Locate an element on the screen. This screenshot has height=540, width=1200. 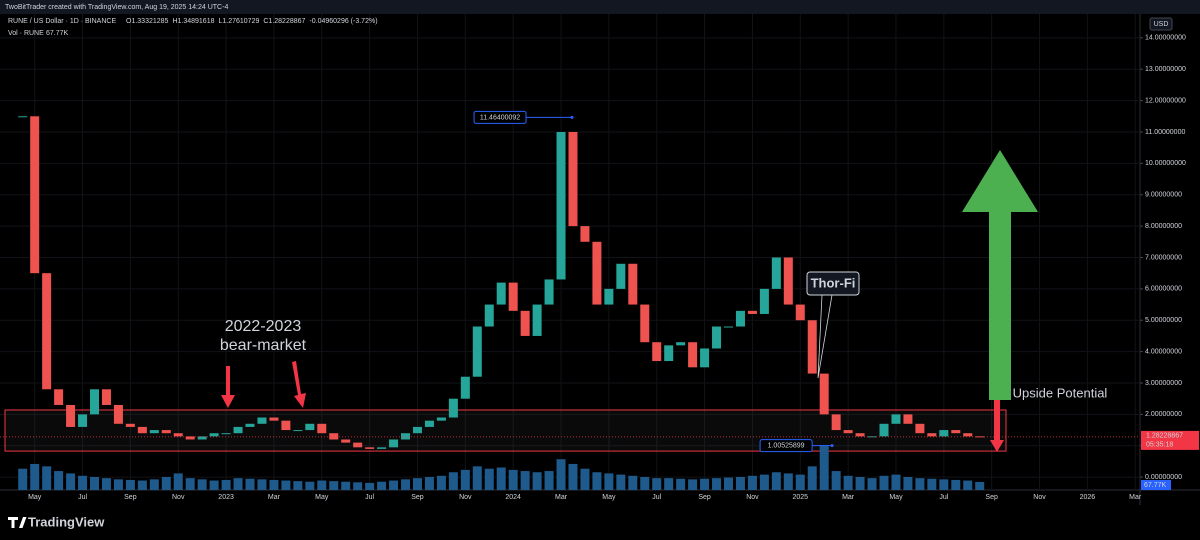
y-tick-label: 11.00000000 is located at coordinates (1165, 132).